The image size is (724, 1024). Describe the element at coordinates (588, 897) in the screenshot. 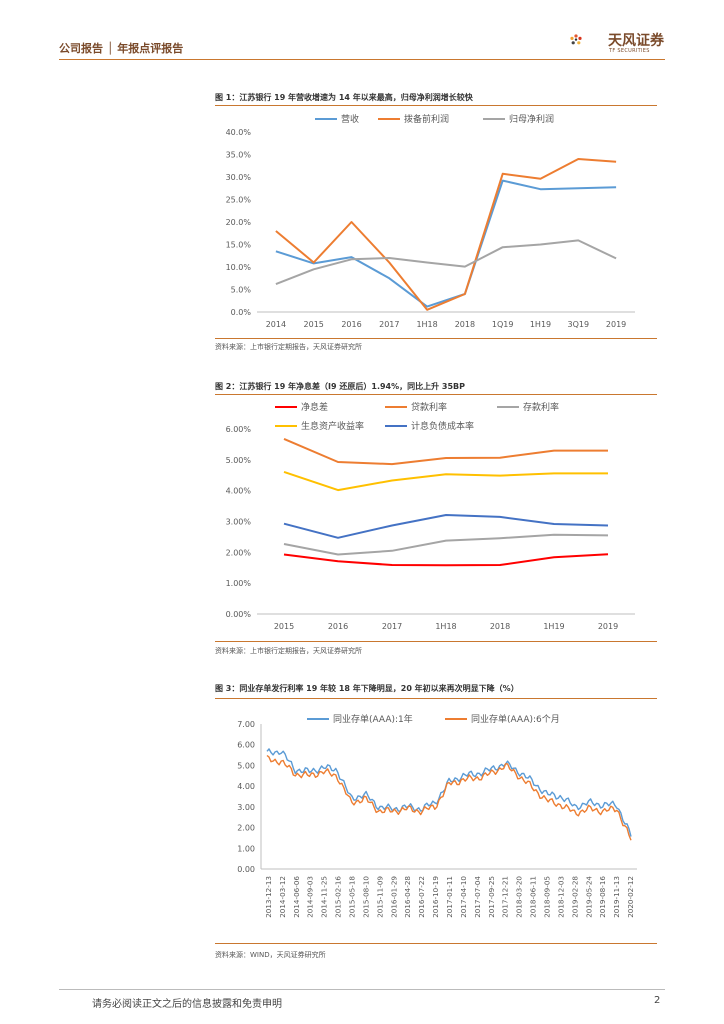

I see `x-tick-label: 2019-05-24` at that location.